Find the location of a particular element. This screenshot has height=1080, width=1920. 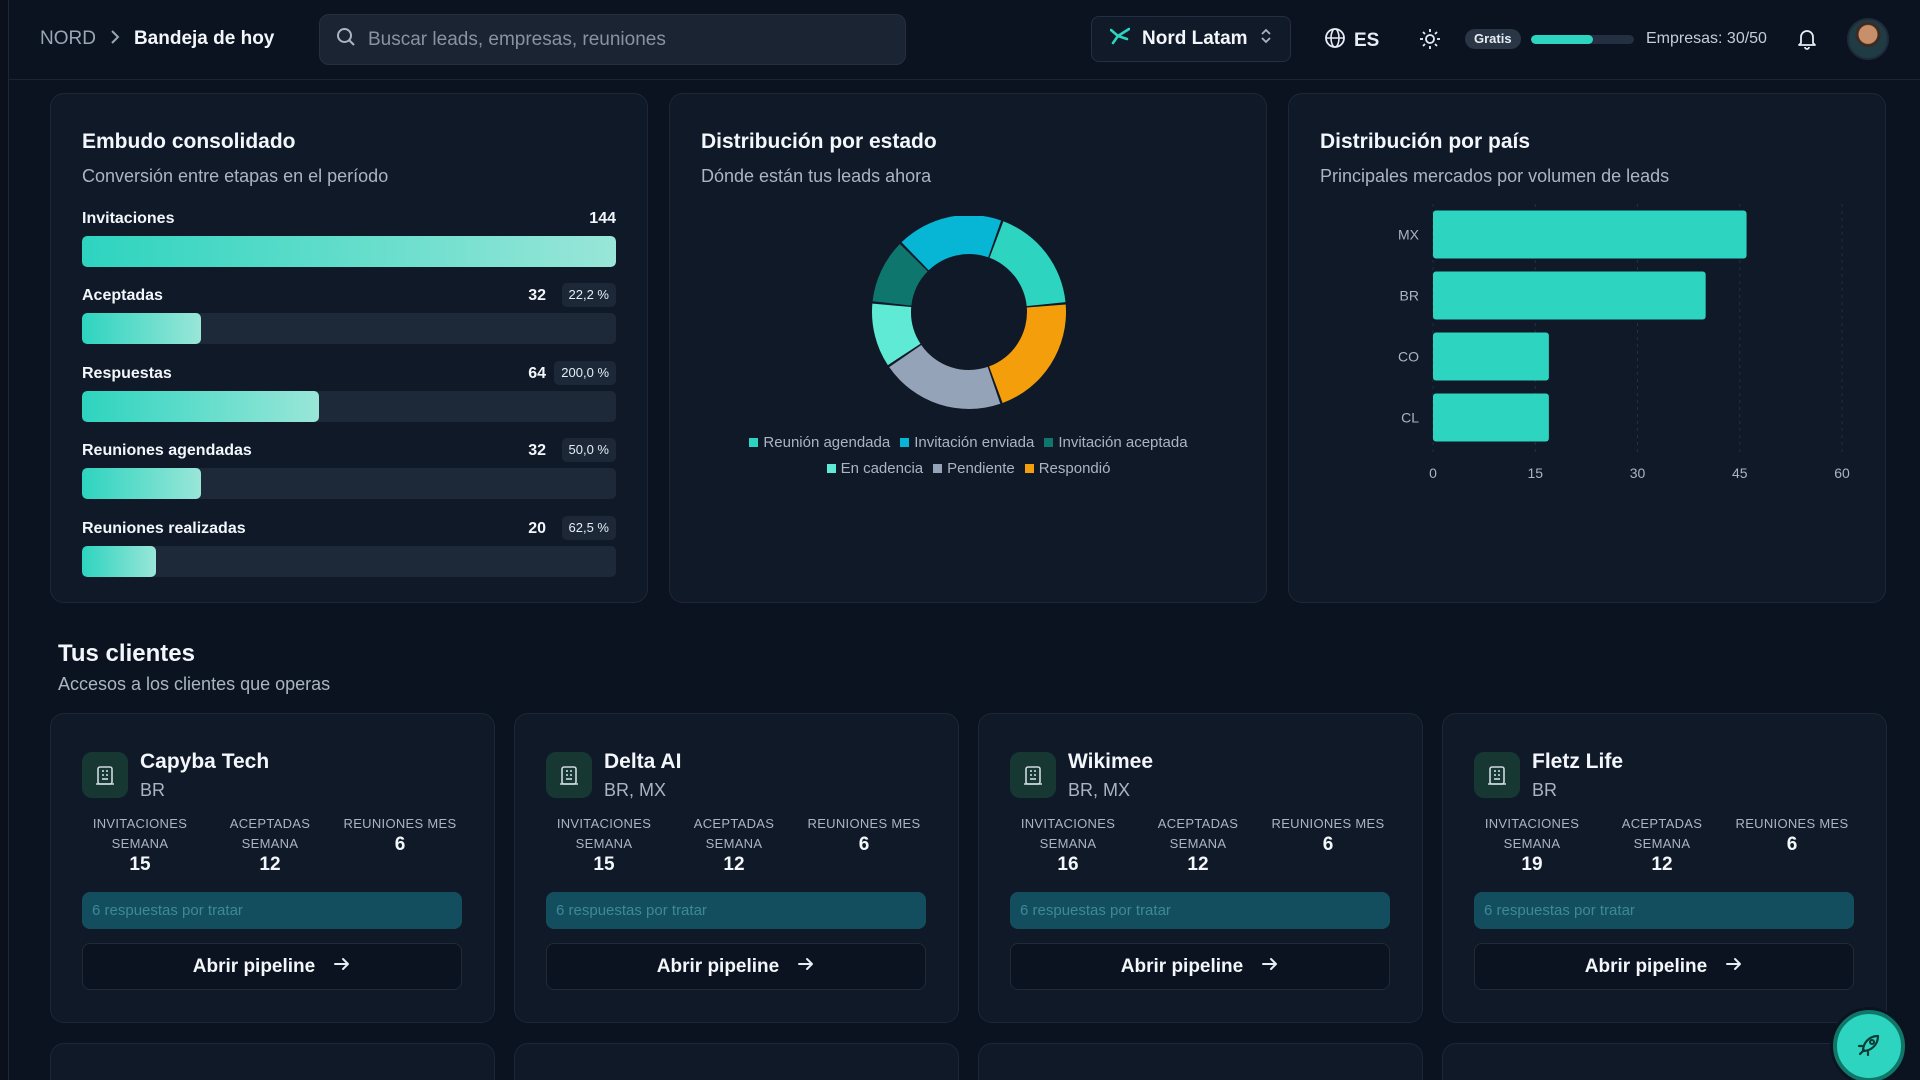

legend-swatch is located at coordinates (754, 442).